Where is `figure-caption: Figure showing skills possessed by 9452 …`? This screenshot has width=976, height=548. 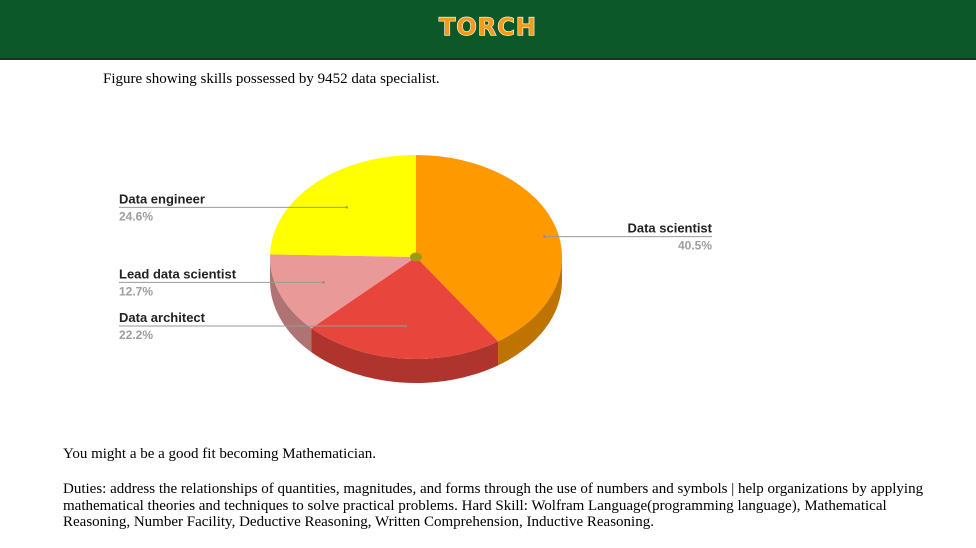 figure-caption: Figure showing skills possessed by 9452 … is located at coordinates (271, 79).